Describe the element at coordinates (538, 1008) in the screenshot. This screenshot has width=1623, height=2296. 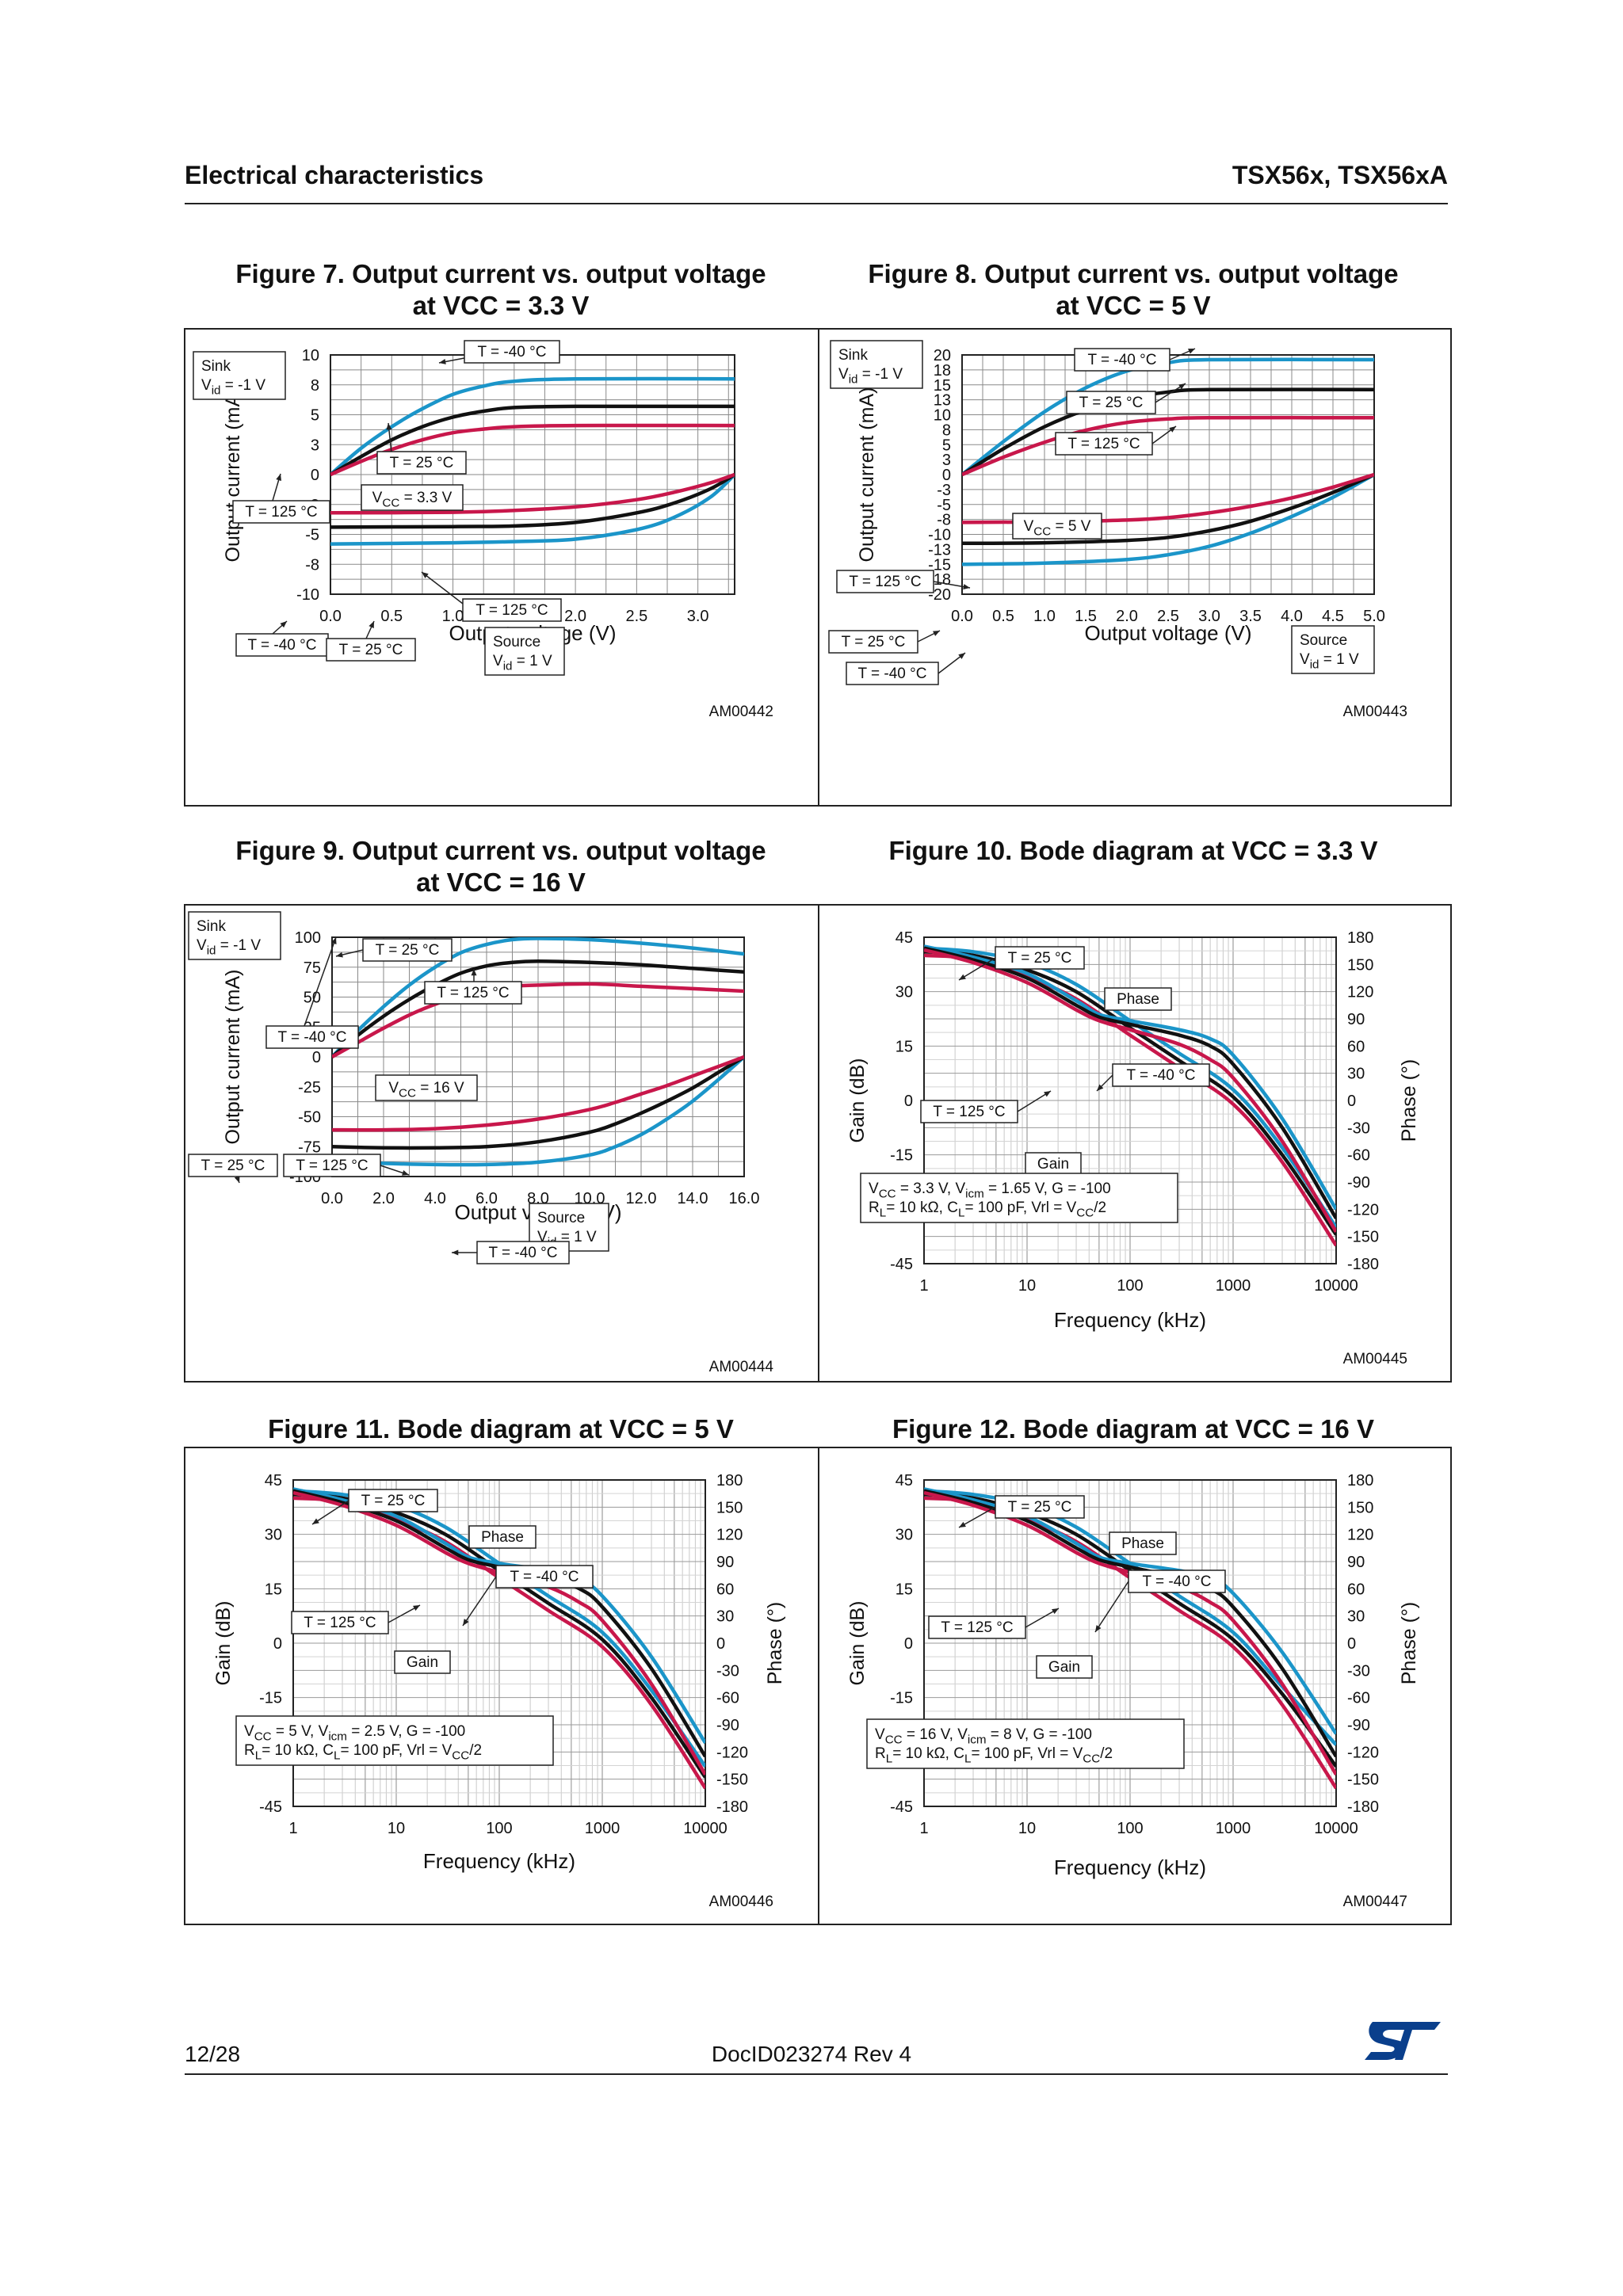
I see `series-line-black` at that location.